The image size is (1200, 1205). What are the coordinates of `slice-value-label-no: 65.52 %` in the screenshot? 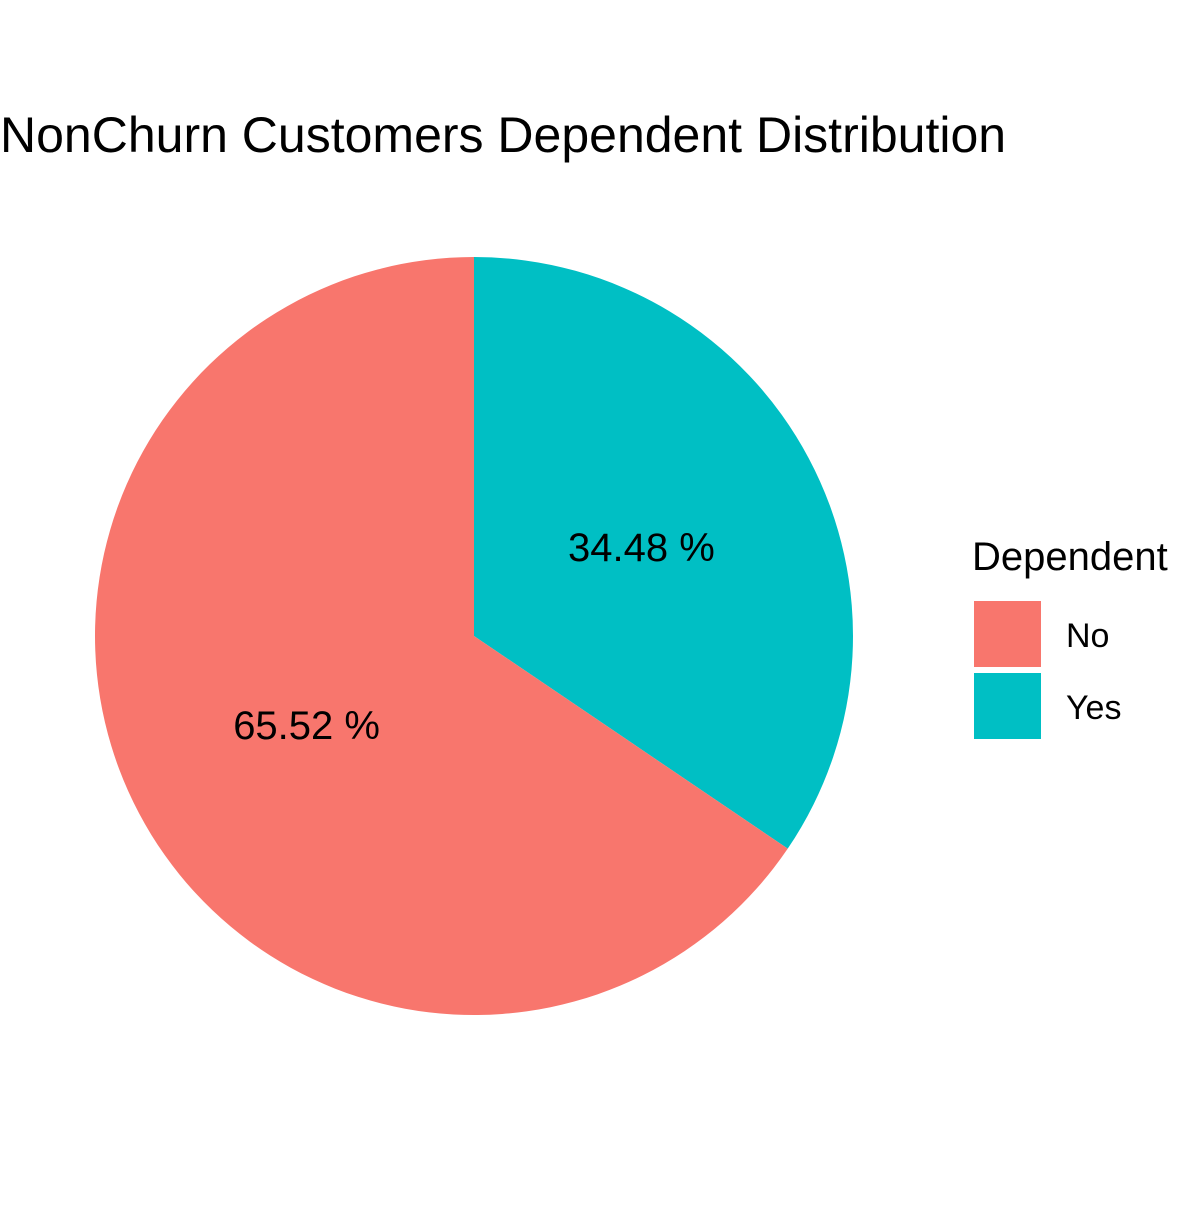 It's located at (306, 726).